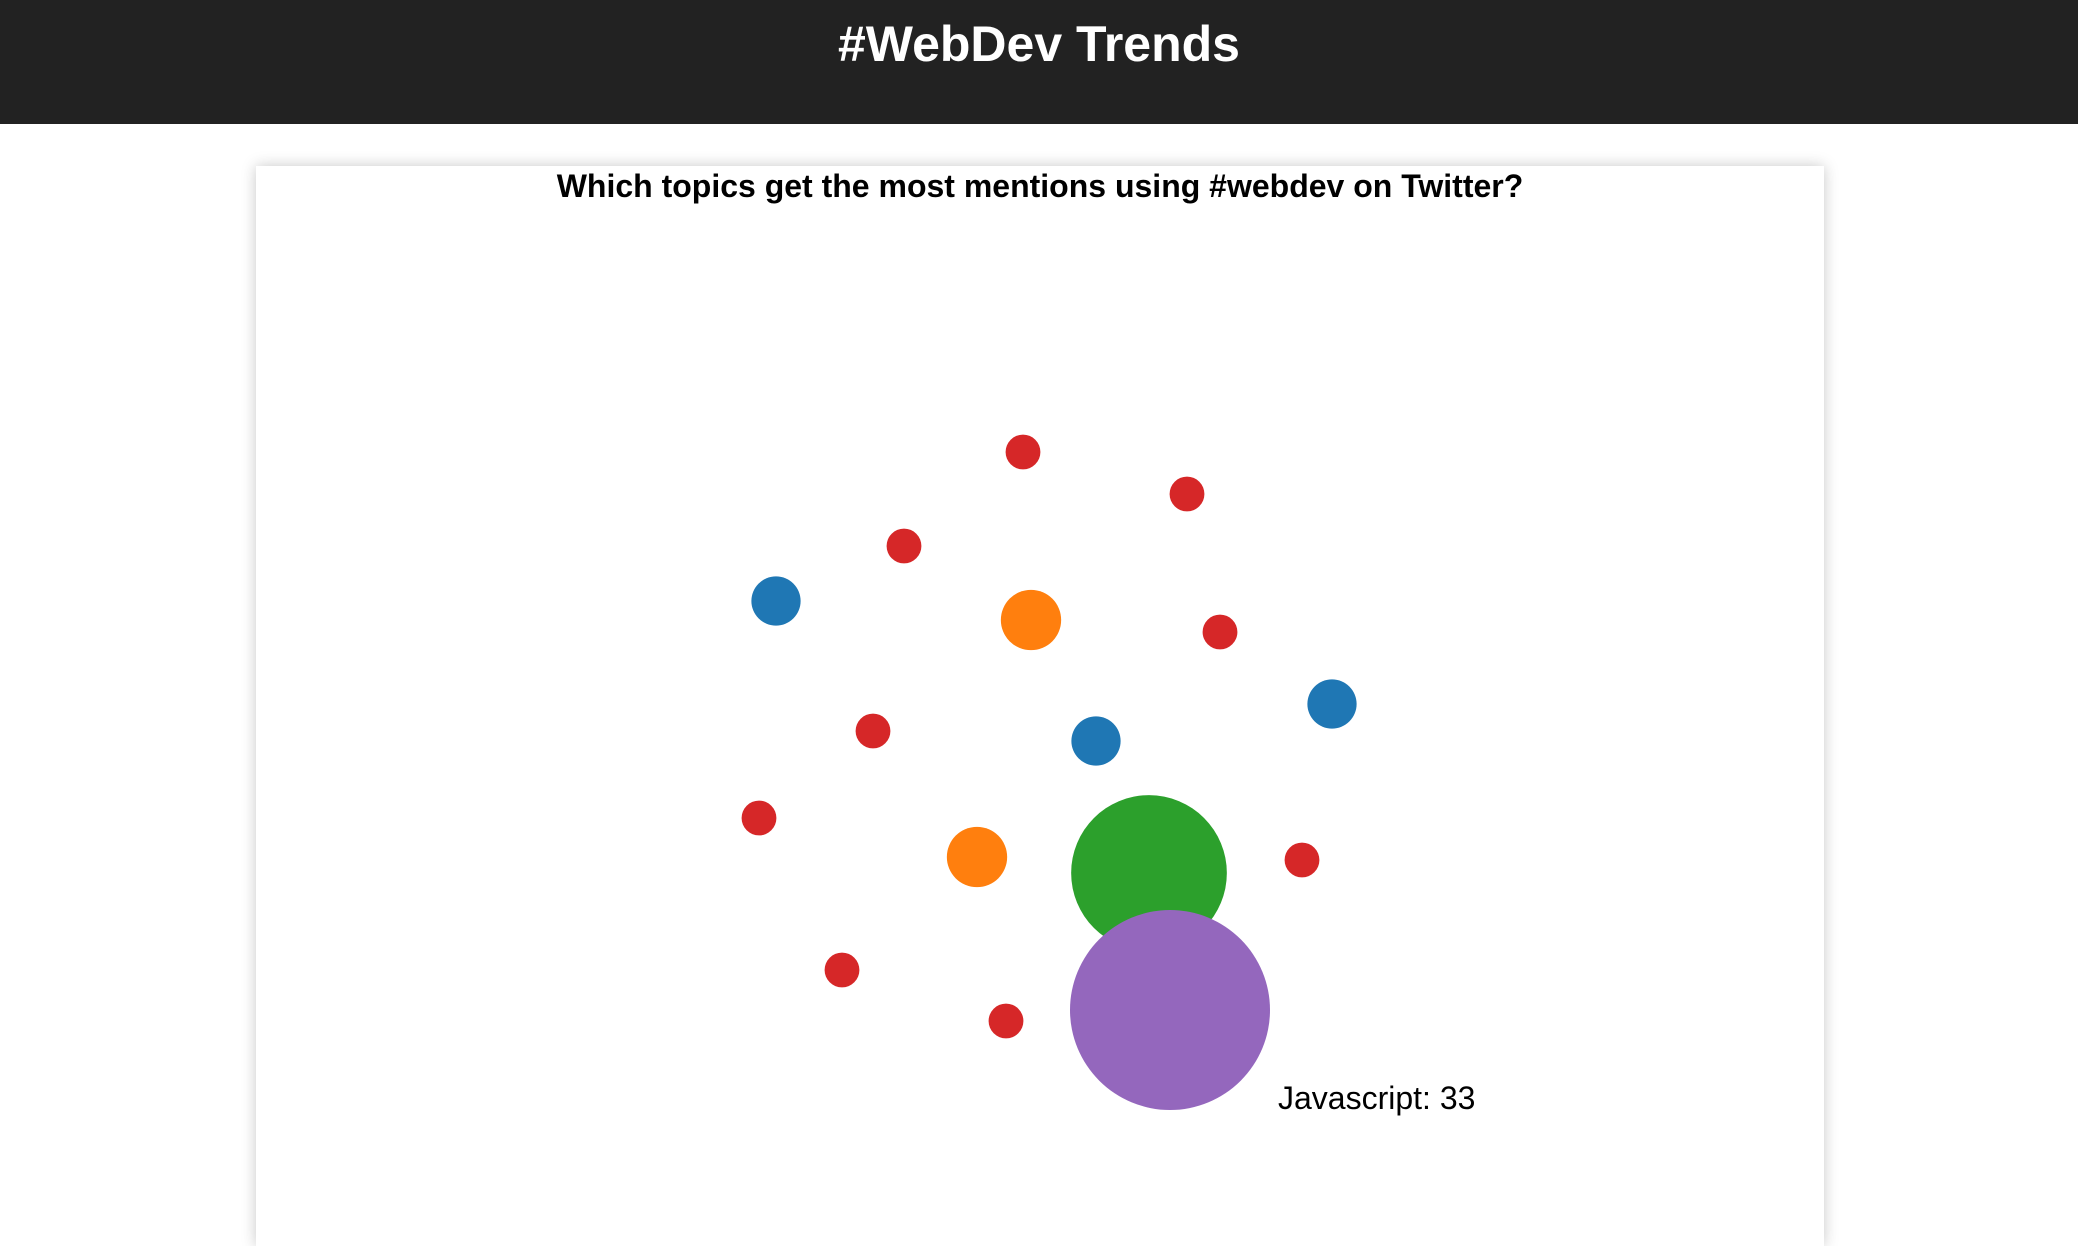  What do you see at coordinates (1170, 1010) in the screenshot?
I see `bubble-purple-javascript` at bounding box center [1170, 1010].